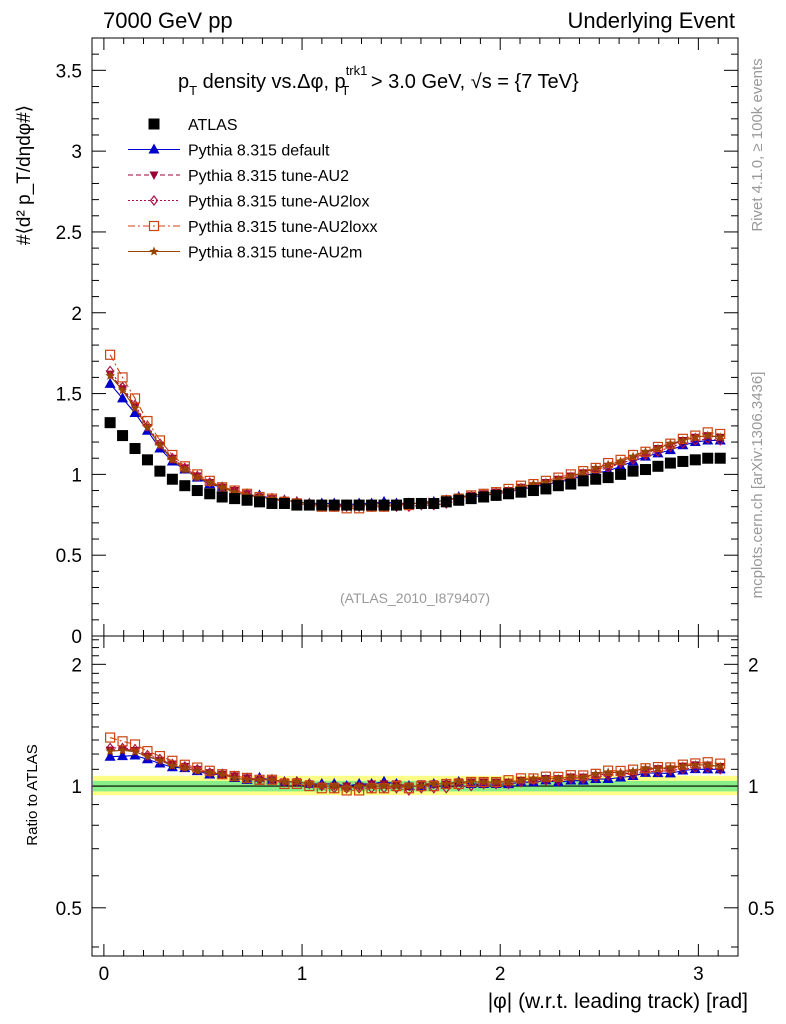 Image resolution: width=786 pixels, height=1024 pixels. I want to click on ratio-y-tick-label: 1, so click(76, 787).